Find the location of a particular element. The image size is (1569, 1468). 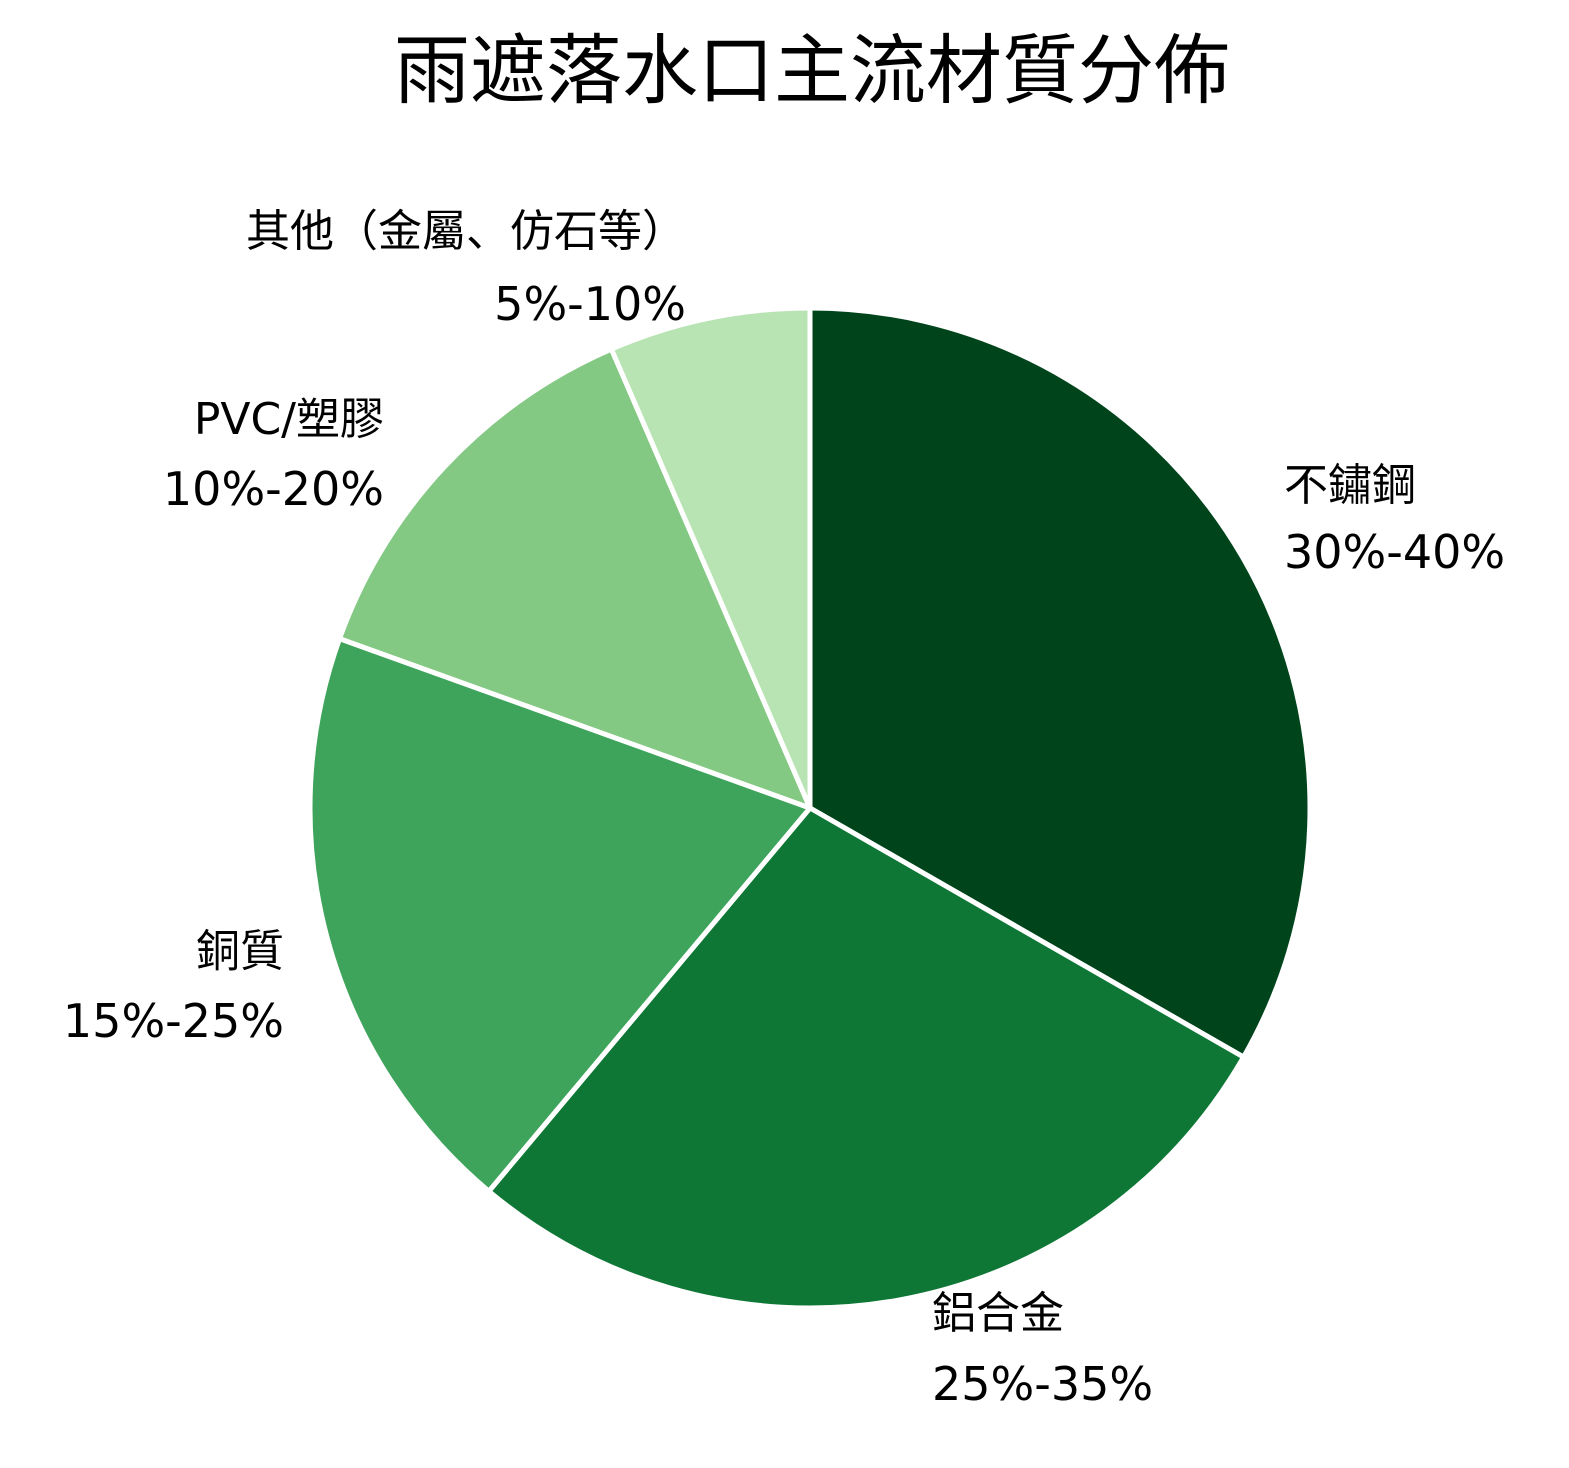

slice-range-label: 30%-40% is located at coordinates (1394, 552).